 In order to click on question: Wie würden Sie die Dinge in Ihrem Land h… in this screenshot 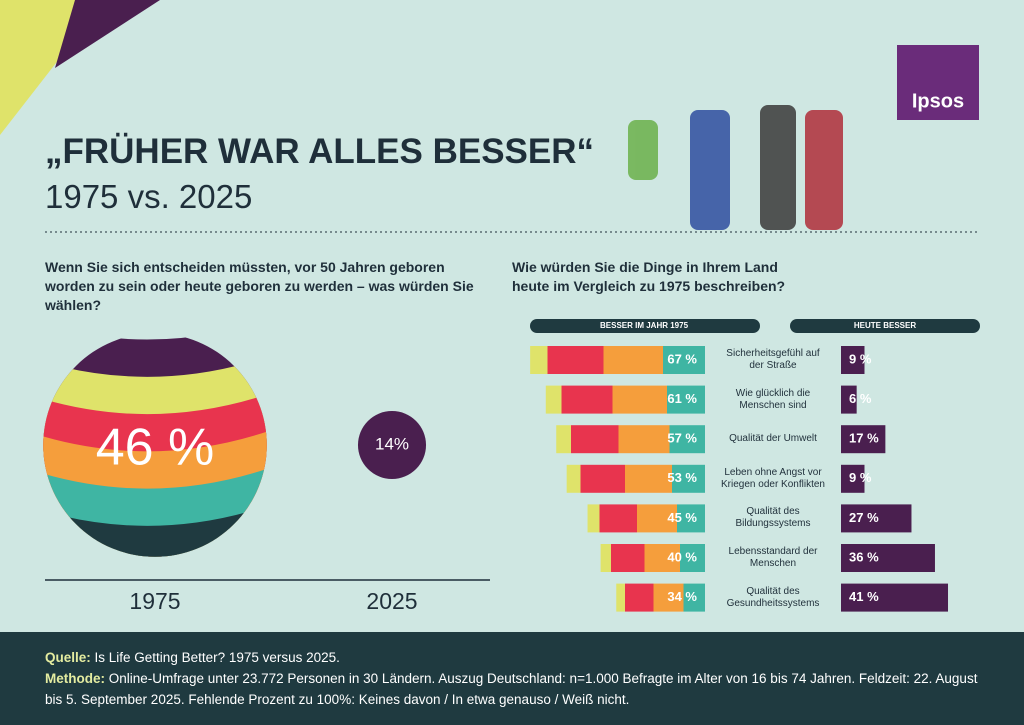, I will do `click(649, 276)`.